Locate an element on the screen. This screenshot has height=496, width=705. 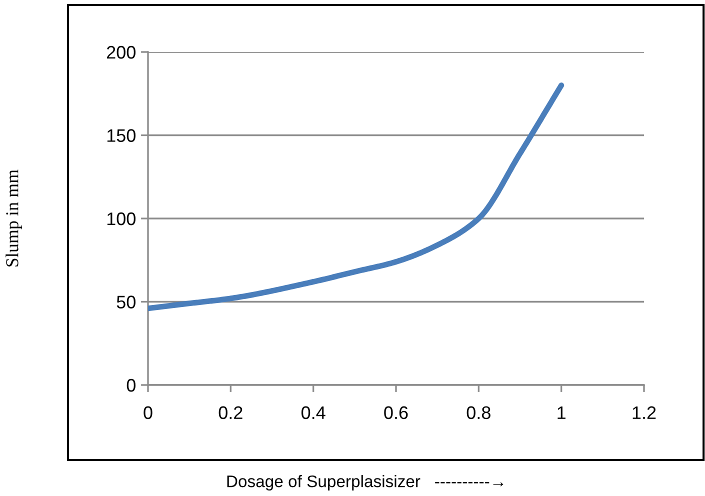
x-tick-label: 0.4 is located at coordinates (313, 413).